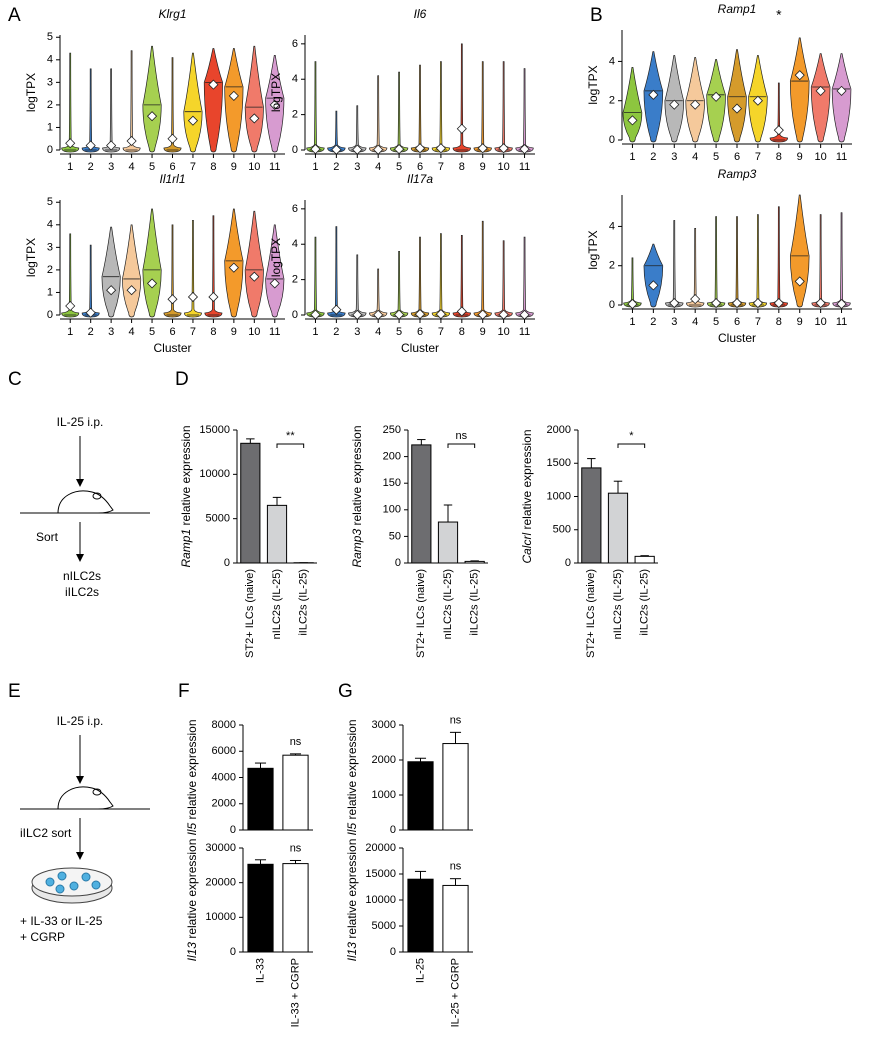  Describe the element at coordinates (290, 436) in the screenshot. I see `significance: **` at that location.